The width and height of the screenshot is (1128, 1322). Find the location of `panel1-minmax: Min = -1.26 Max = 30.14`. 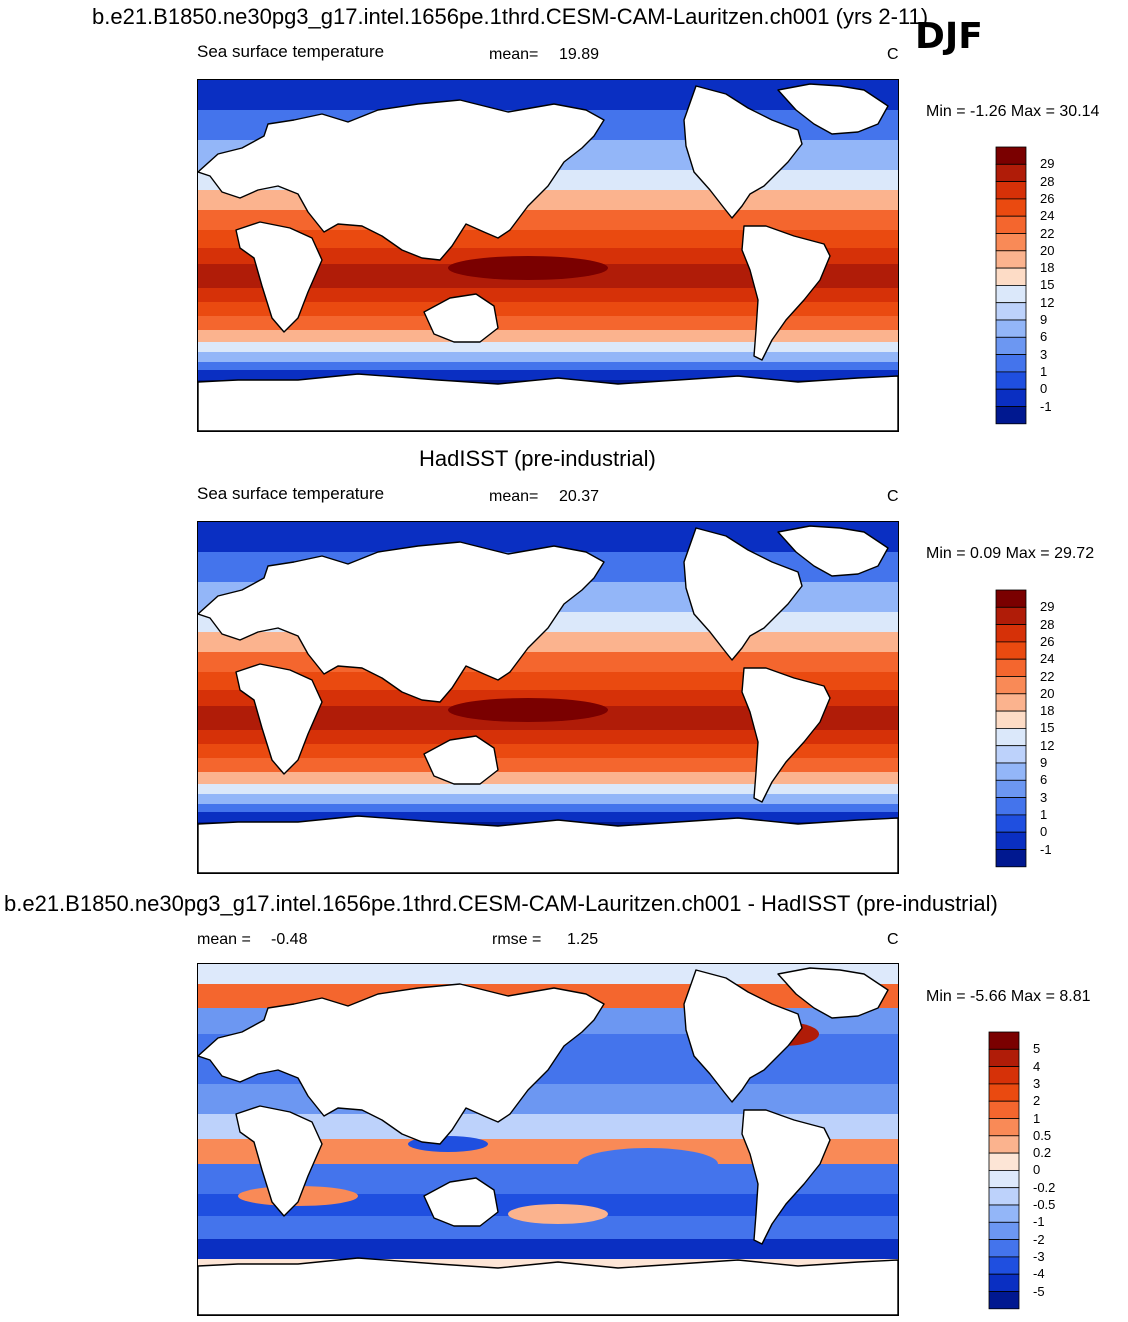

panel1-minmax: Min = -1.26 Max = 30.14 is located at coordinates (1013, 111).